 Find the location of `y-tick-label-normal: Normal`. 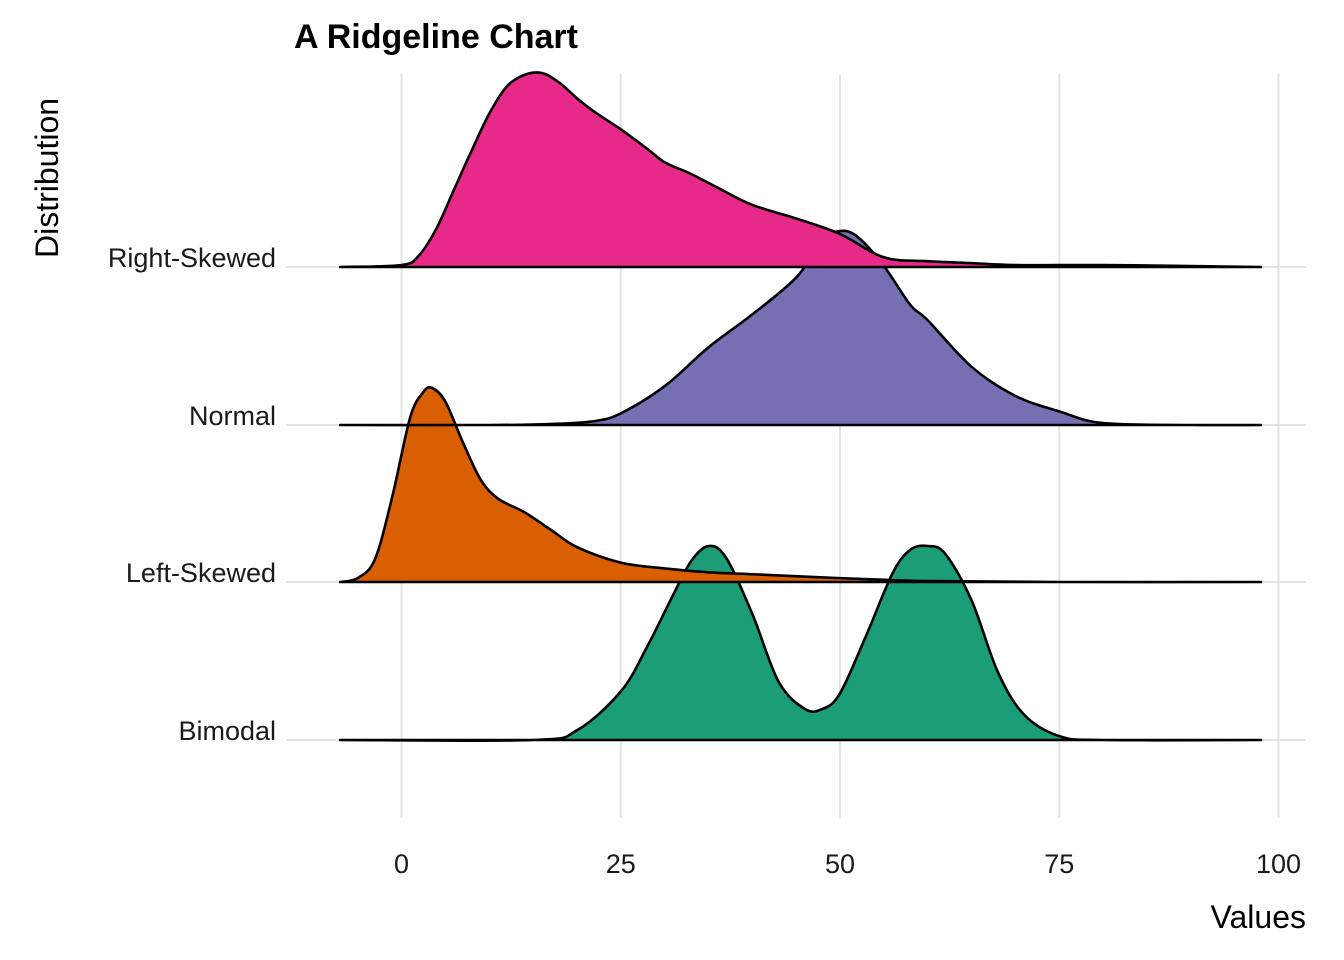

y-tick-label-normal: Normal is located at coordinates (232, 416).